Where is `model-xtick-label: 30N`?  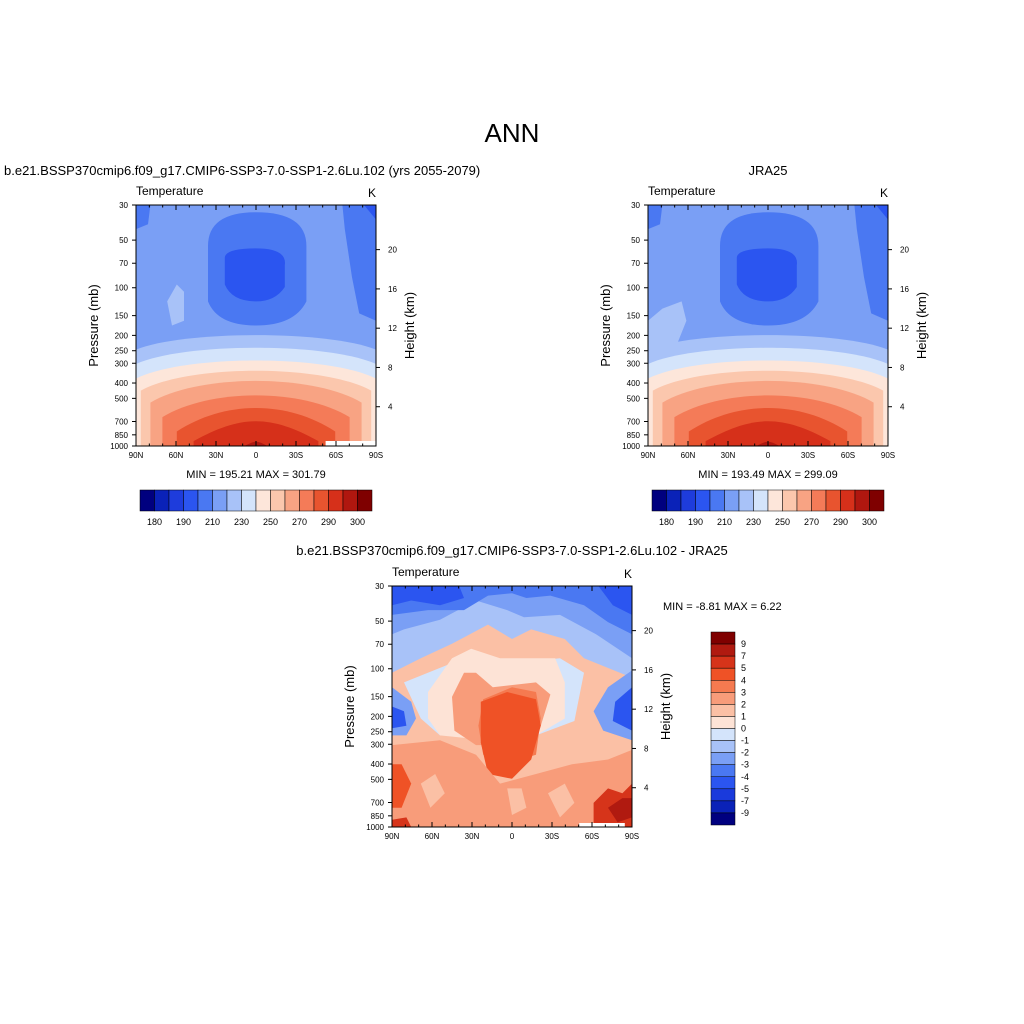 model-xtick-label: 30N is located at coordinates (216, 455).